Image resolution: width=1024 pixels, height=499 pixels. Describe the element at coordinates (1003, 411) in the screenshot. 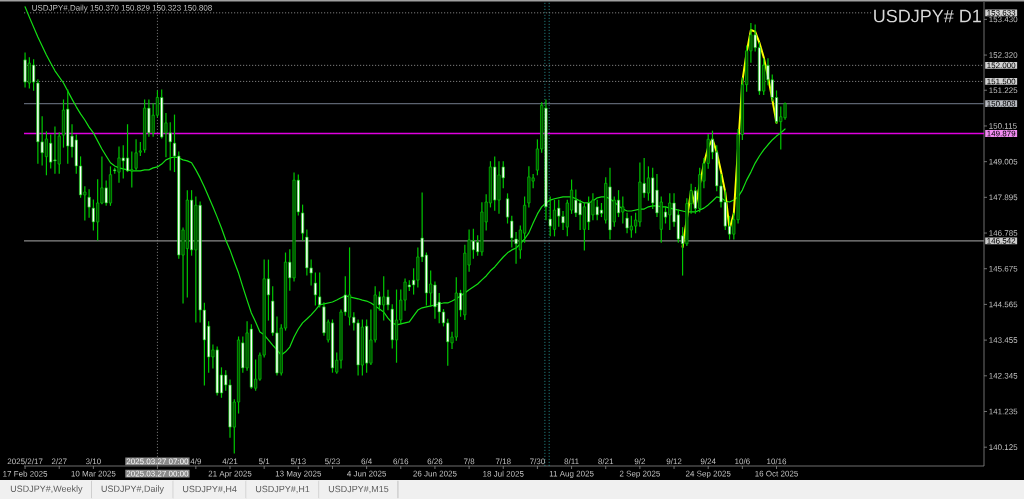

I see `y-tick-label: 141.235` at that location.